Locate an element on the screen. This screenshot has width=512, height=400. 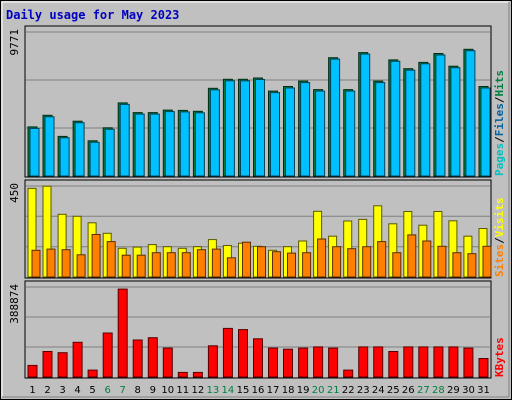
visits-series-label-part: / is located at coordinates (499, 240).